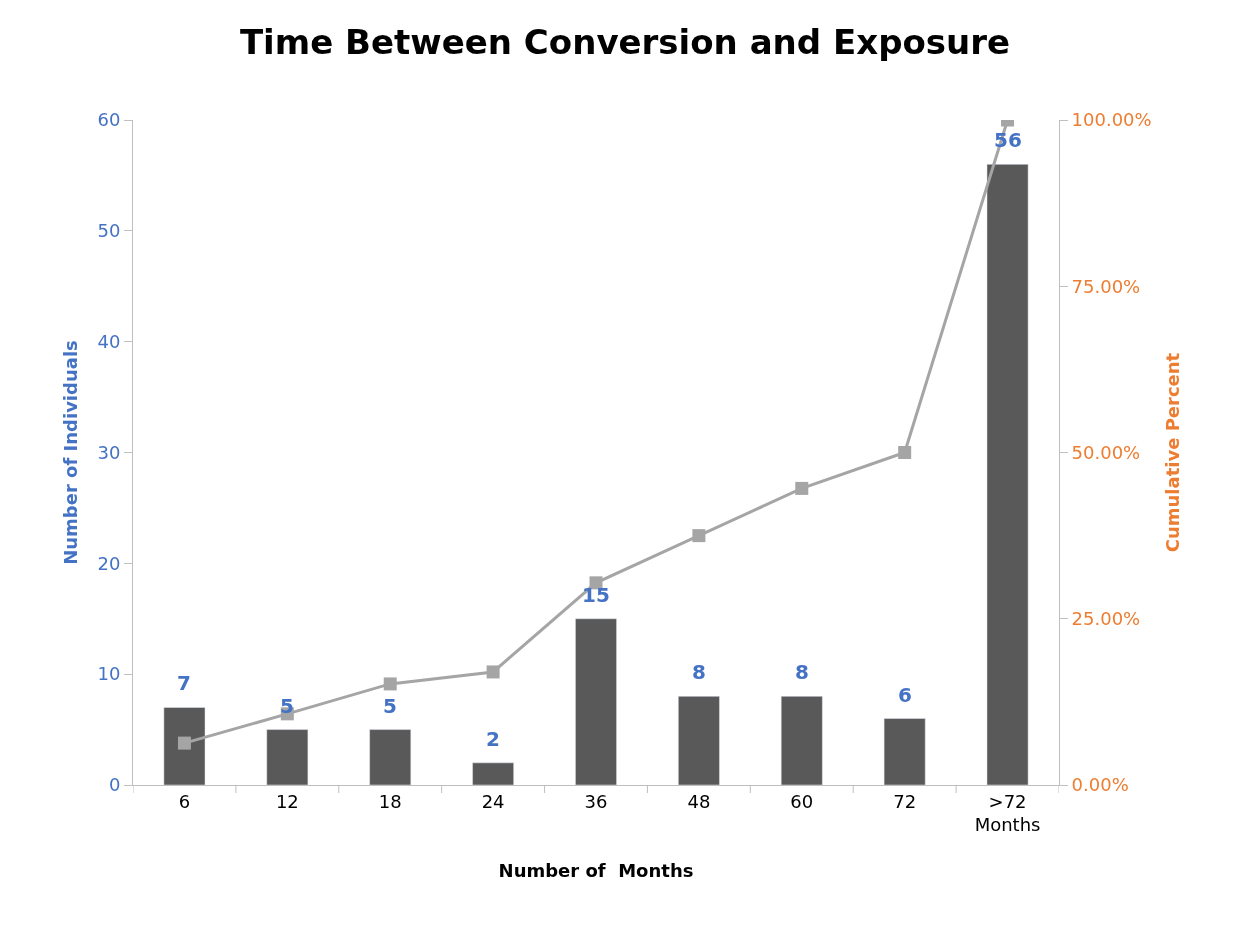 The height and width of the screenshot is (936, 1250). What do you see at coordinates (1007, 812) in the screenshot?
I see `x-tick-label: >72 Months` at bounding box center [1007, 812].